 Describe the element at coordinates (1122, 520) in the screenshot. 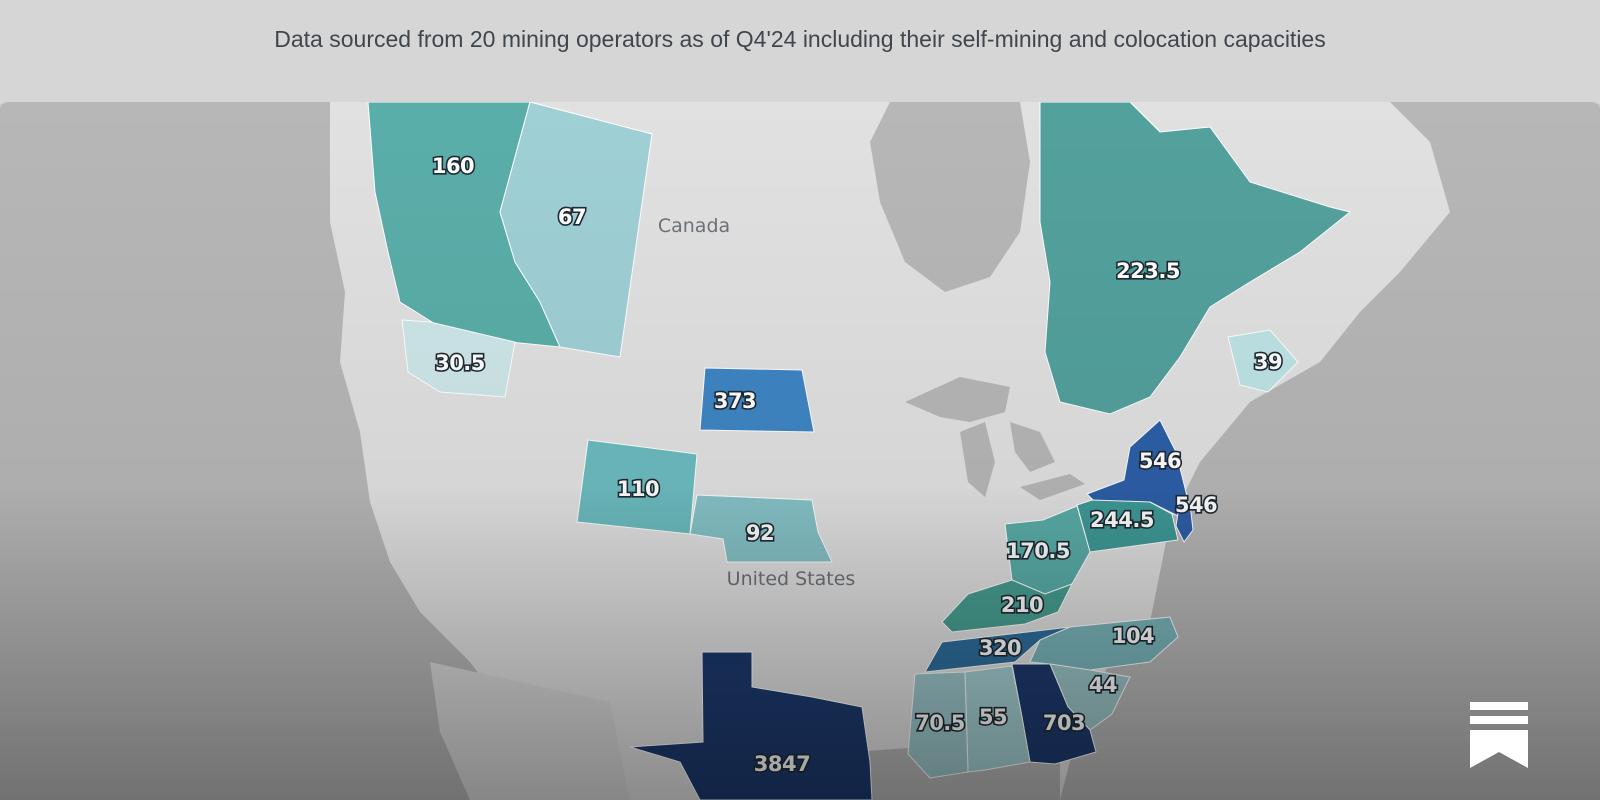

I see `region-value: 244.5` at that location.